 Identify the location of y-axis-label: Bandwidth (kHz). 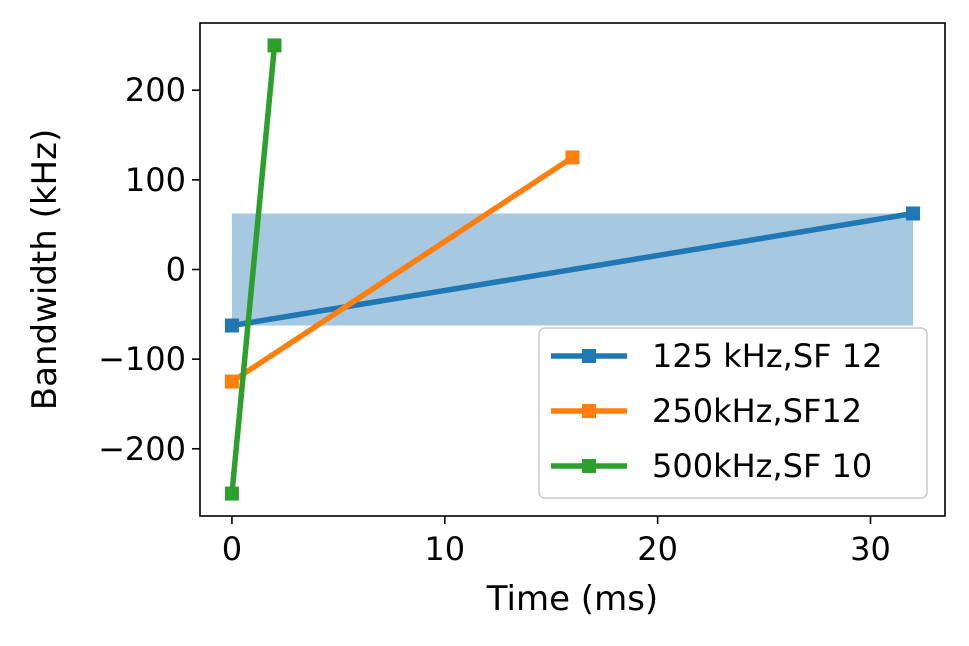
(45, 269).